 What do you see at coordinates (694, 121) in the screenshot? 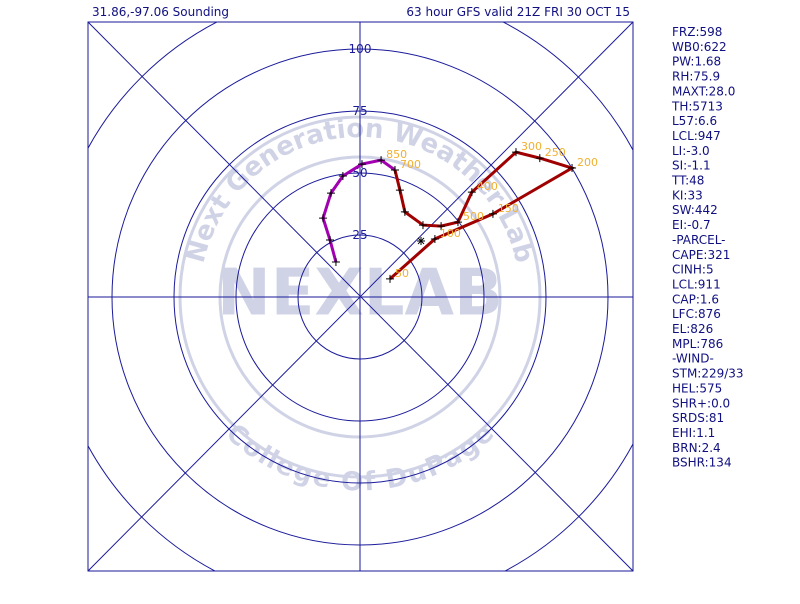
I see `parameter: L57:6.6` at bounding box center [694, 121].